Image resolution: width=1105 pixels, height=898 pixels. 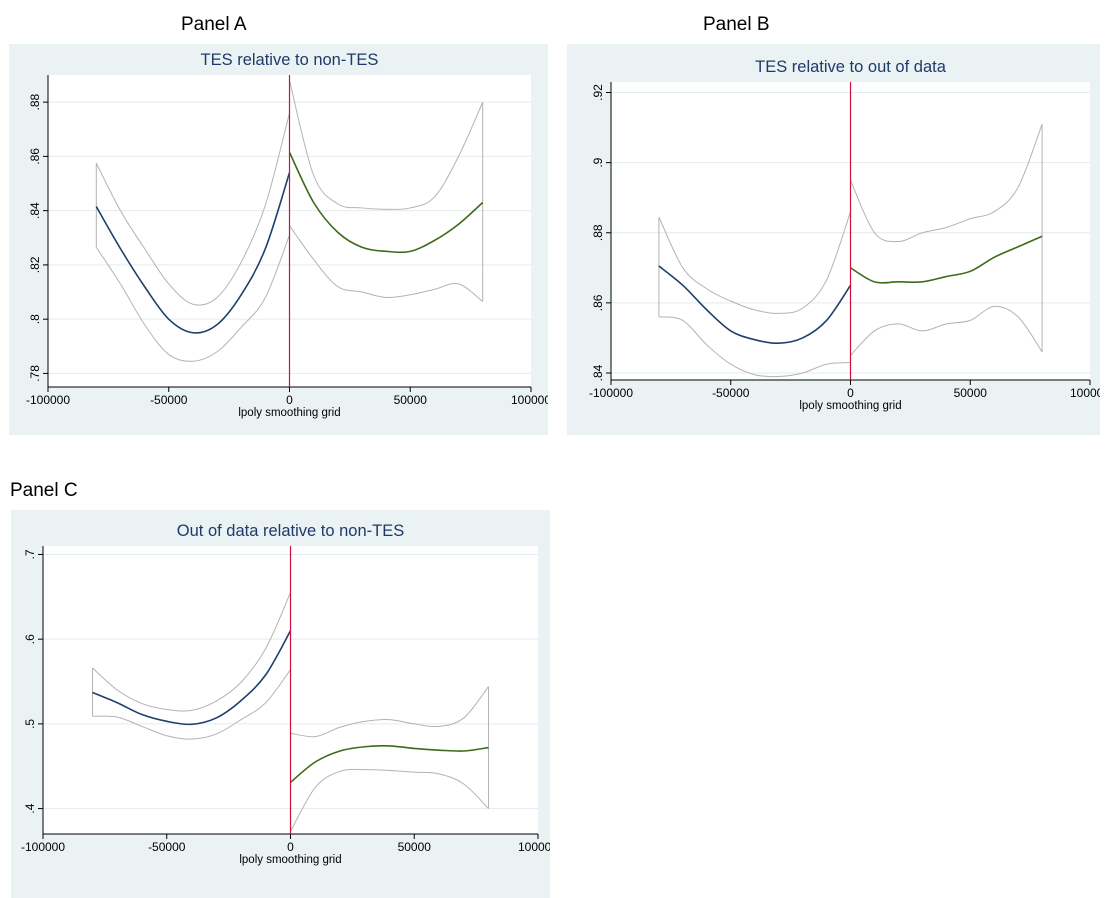 What do you see at coordinates (44, 490) in the screenshot?
I see `panel-c-label: Panel C` at bounding box center [44, 490].